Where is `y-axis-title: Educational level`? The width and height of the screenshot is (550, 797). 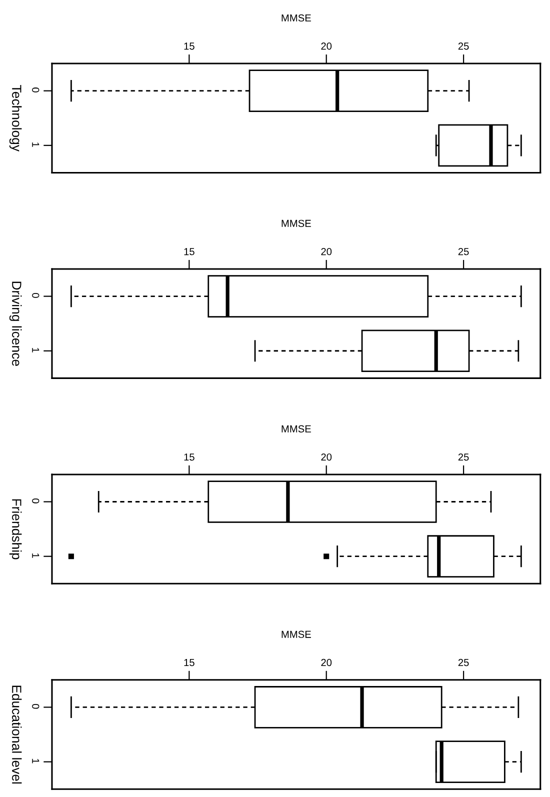 y-axis-title: Educational level is located at coordinates (17, 735).